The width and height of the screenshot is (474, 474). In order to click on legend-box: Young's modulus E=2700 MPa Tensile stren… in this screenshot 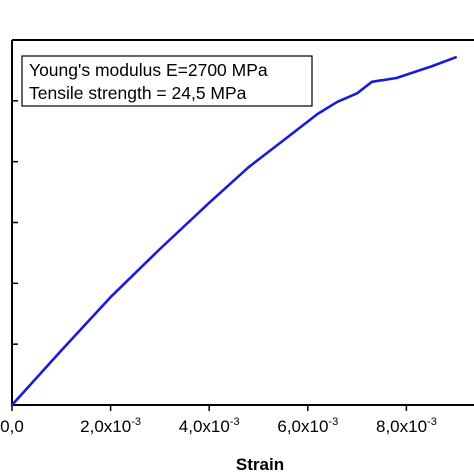, I will do `click(167, 81)`.